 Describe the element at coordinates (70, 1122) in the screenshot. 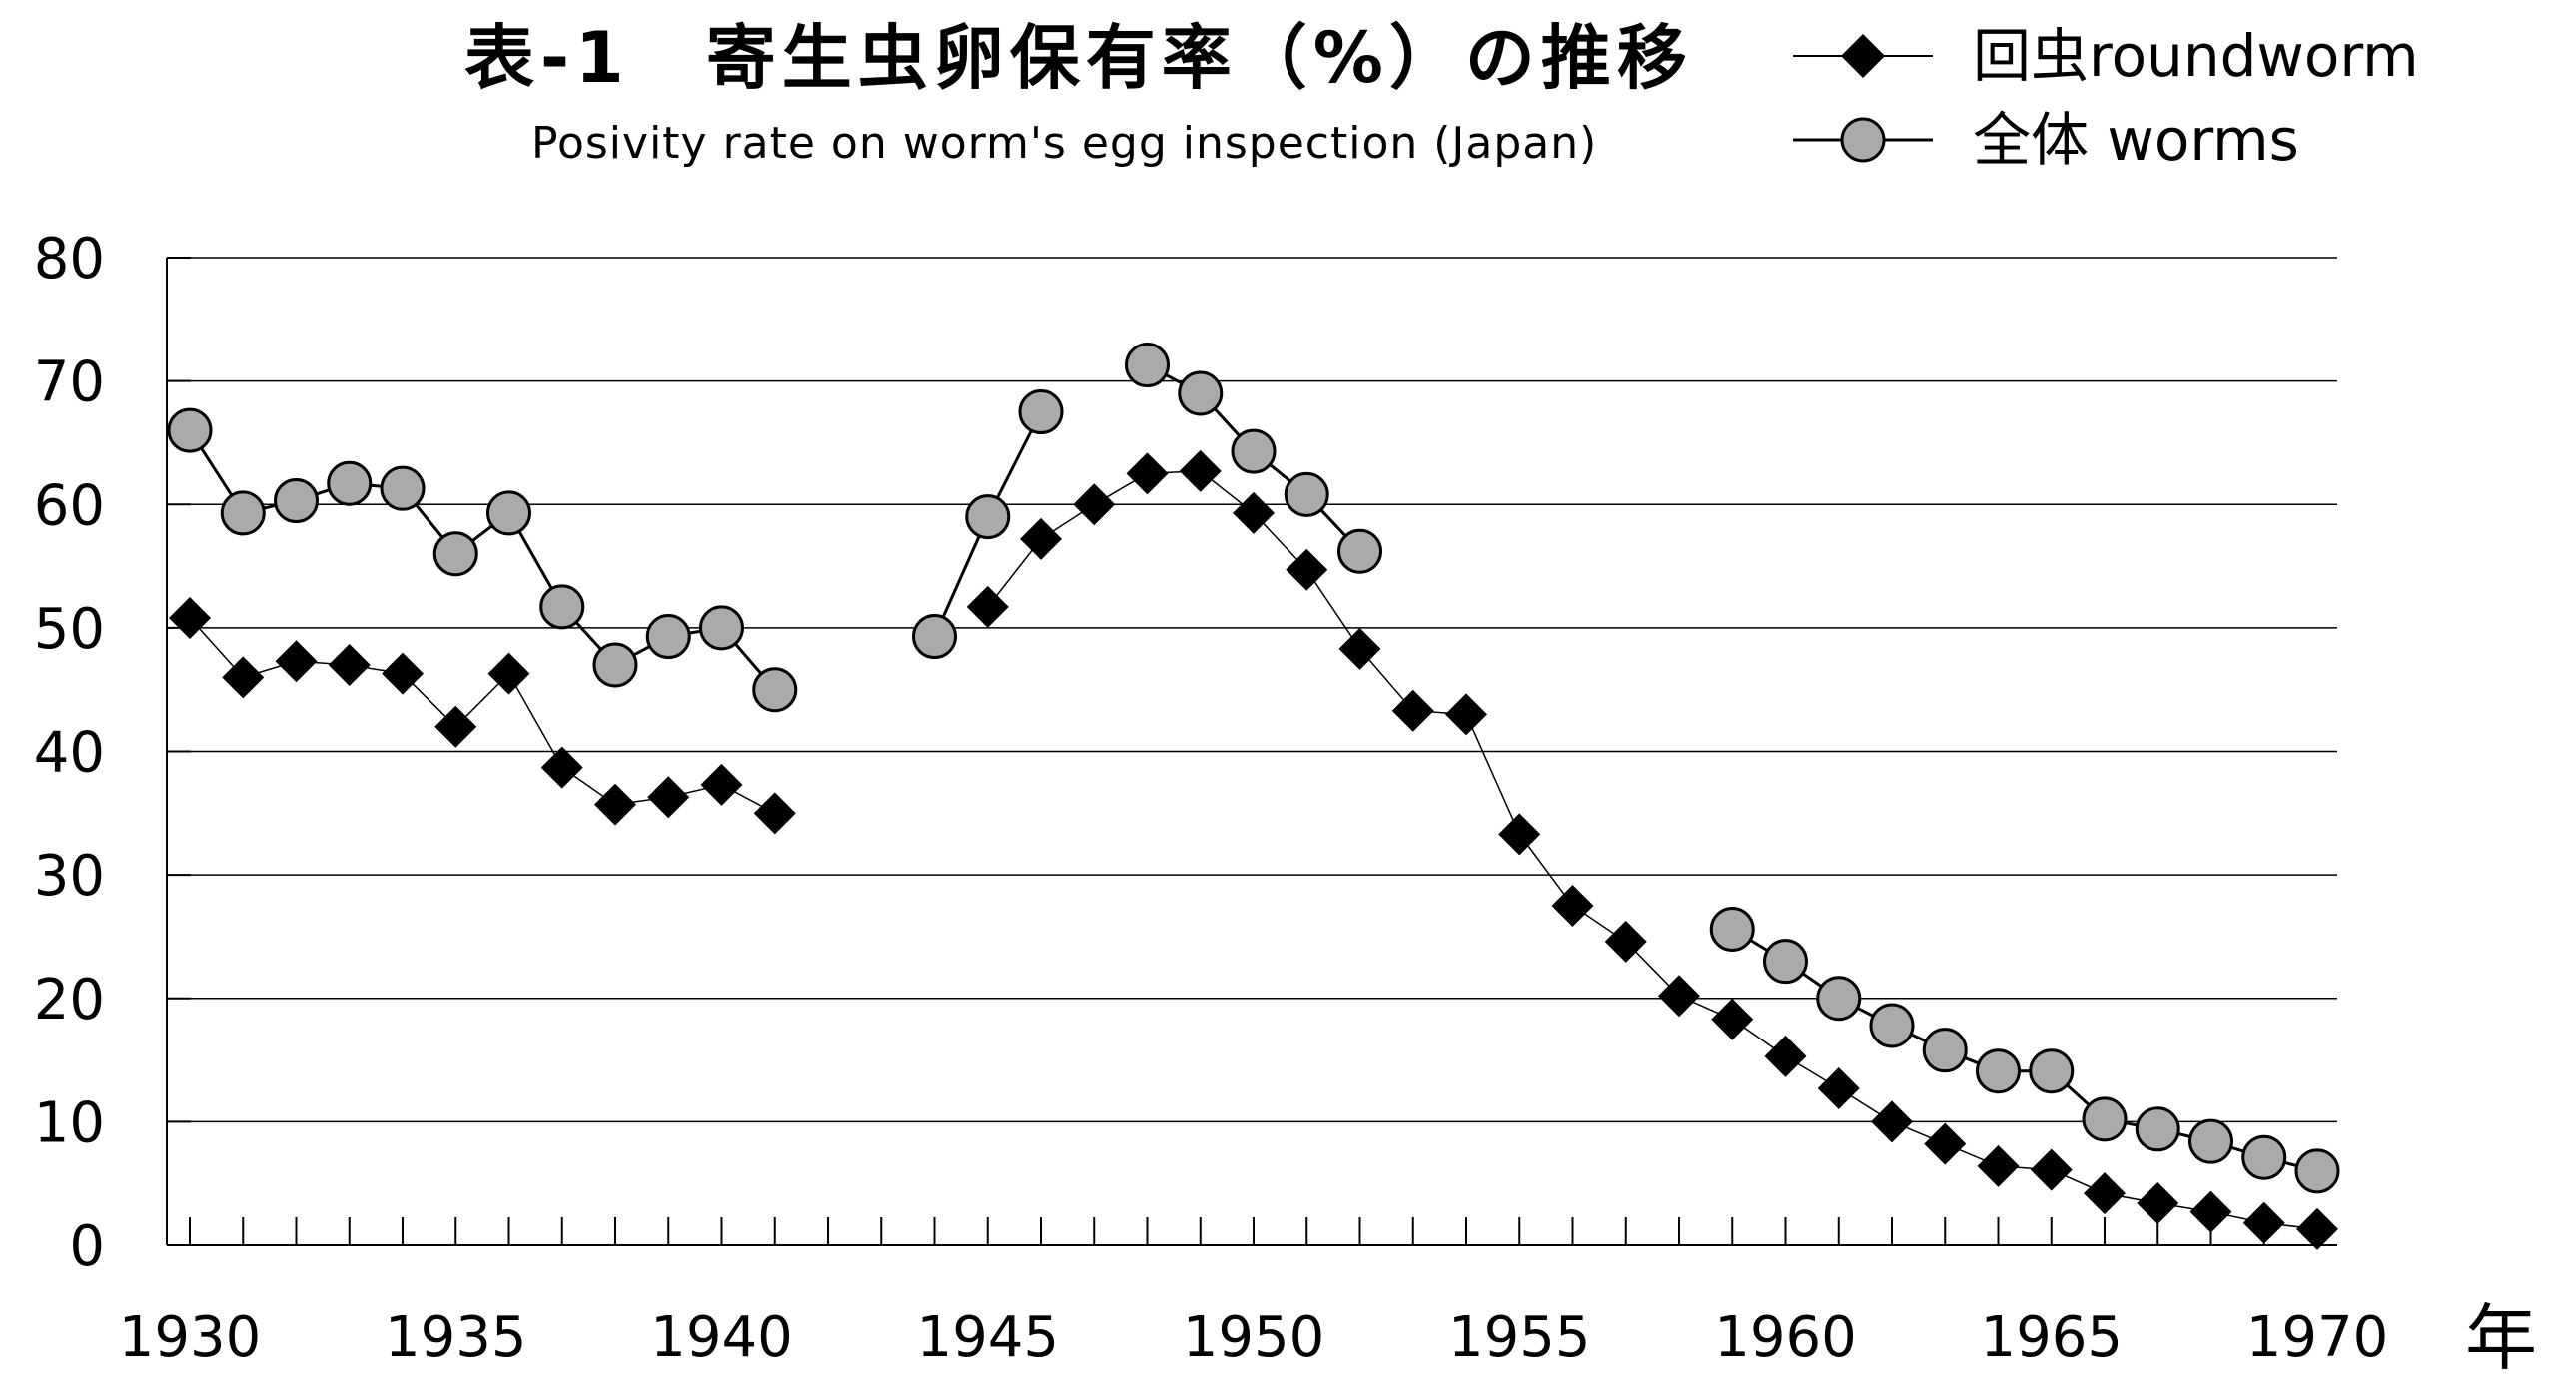

I see `y-tick-label: 10` at that location.